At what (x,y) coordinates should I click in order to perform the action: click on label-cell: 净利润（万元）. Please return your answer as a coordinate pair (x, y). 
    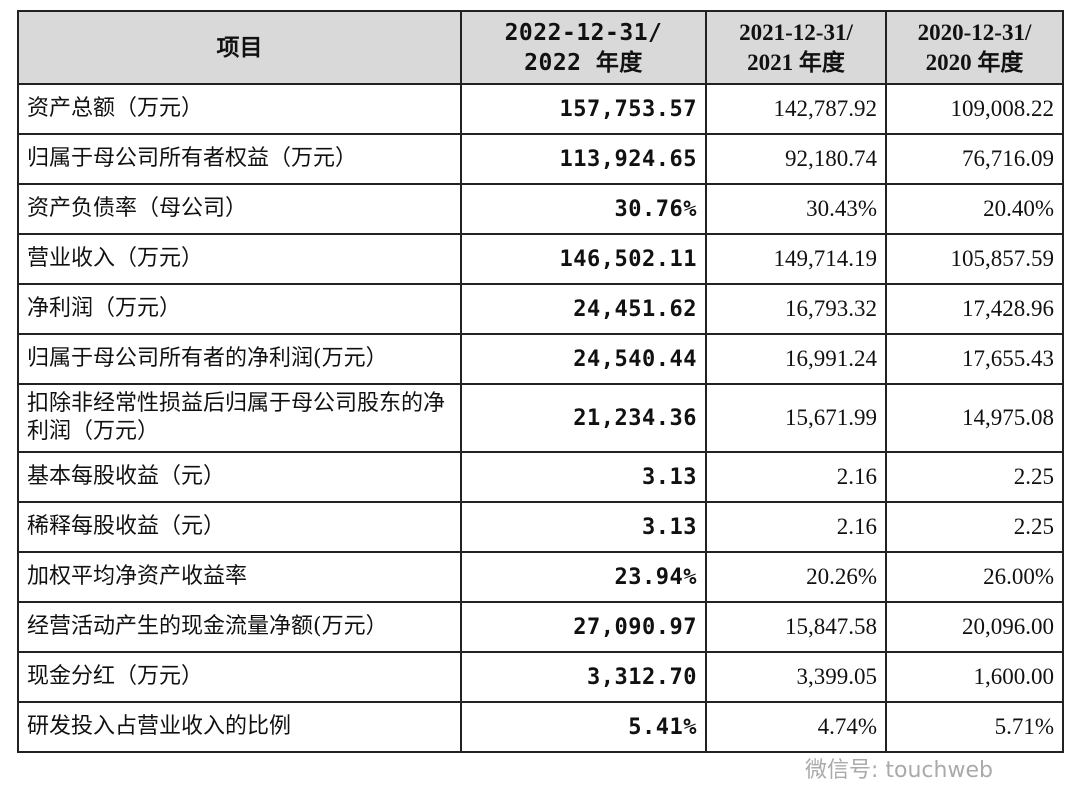
    Looking at the image, I should click on (239, 309).